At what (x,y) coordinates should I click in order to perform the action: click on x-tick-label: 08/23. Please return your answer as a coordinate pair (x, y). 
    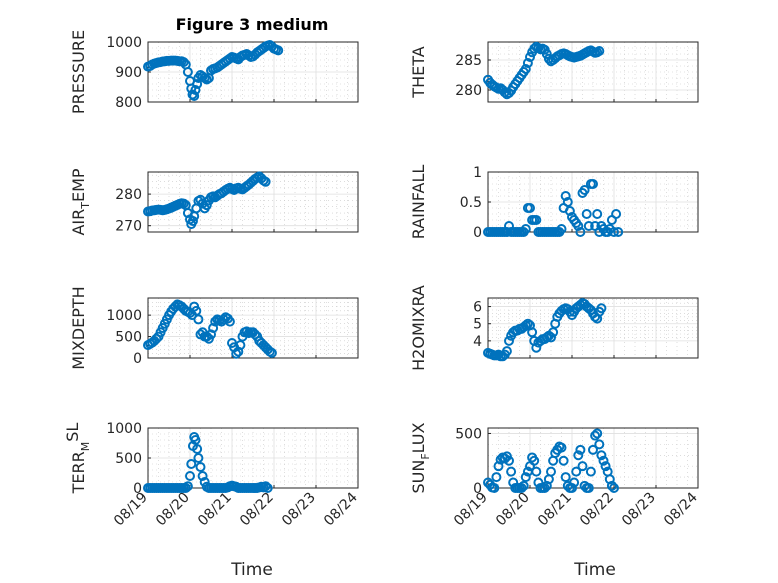
    Looking at the image, I should click on (639, 510).